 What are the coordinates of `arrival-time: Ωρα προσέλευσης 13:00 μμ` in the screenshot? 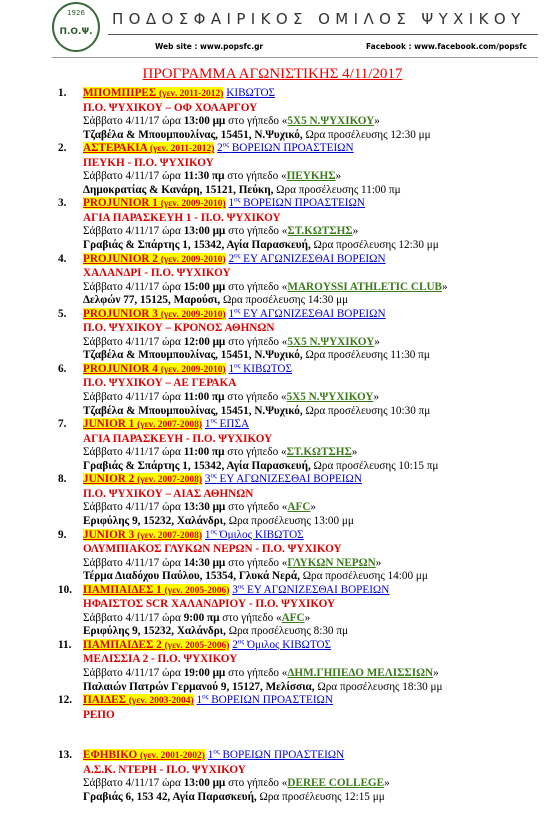 It's located at (291, 520).